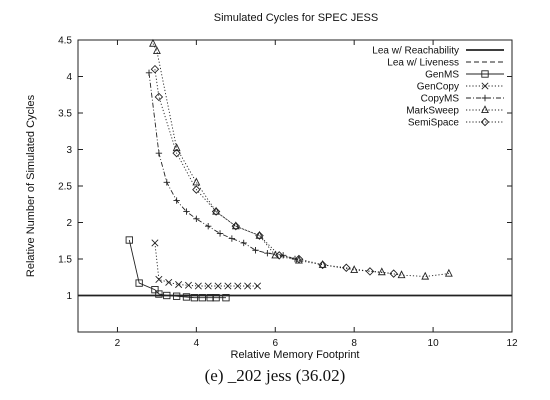 This screenshot has width=550, height=400. I want to click on x-tick-label: 12, so click(512, 343).